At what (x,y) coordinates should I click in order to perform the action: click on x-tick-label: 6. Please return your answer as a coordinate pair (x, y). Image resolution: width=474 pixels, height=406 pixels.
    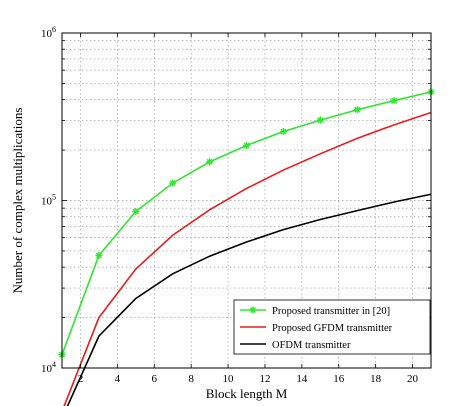
    Looking at the image, I should click on (155, 379).